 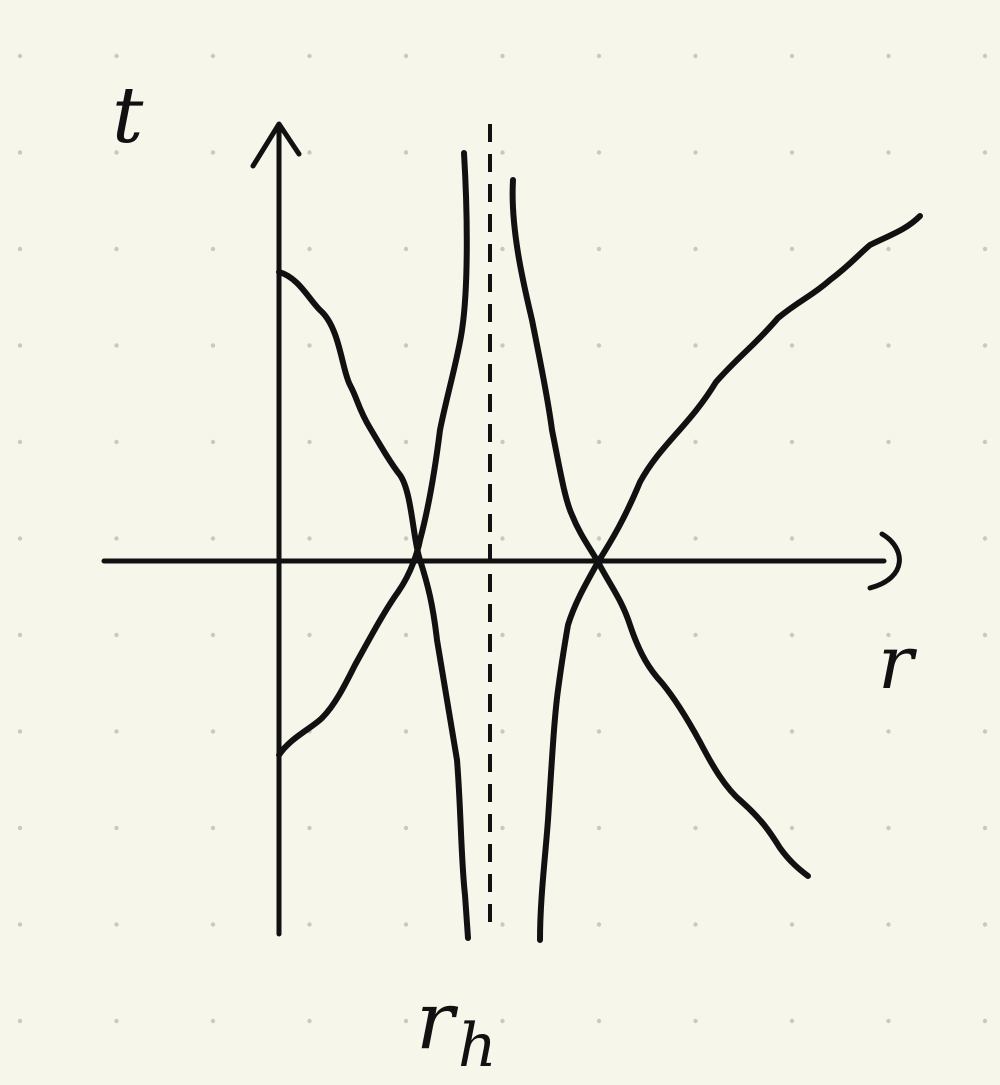 What do you see at coordinates (373, 454) in the screenshot?
I see `curve-left-ascending` at bounding box center [373, 454].